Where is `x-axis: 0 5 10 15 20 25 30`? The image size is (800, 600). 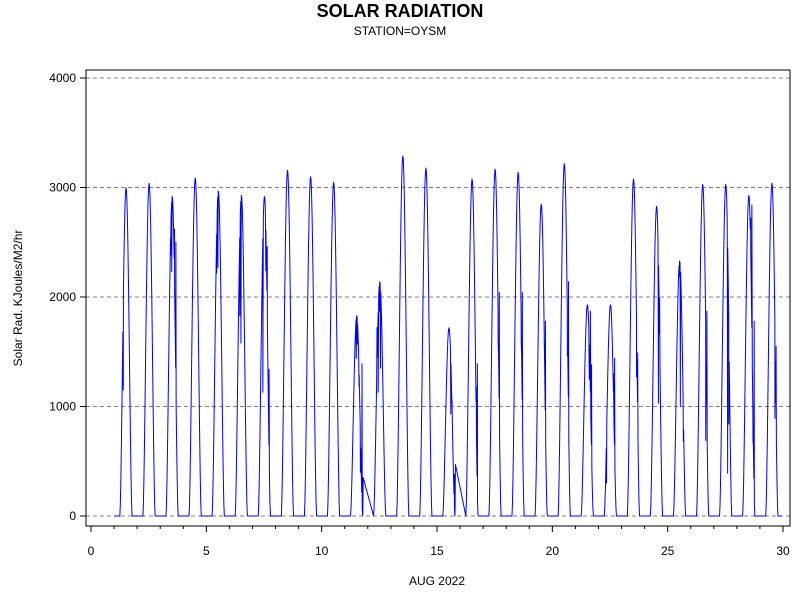 x-axis: 0 5 10 15 20 25 30 is located at coordinates (438, 541).